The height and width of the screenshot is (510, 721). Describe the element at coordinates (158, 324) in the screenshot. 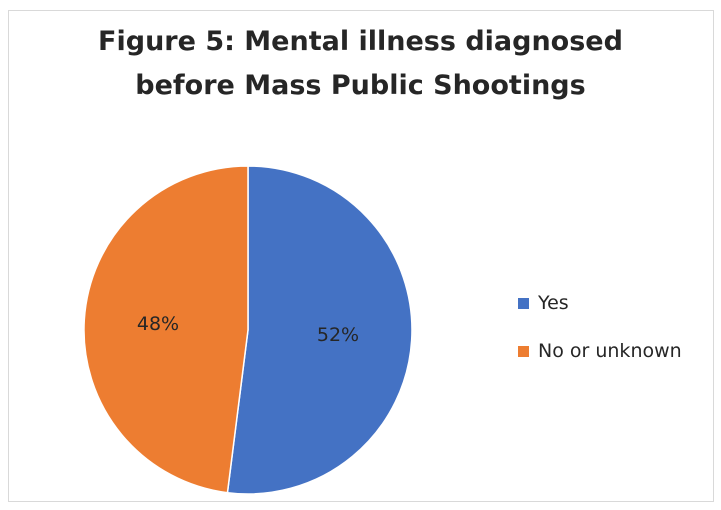

I see `data-label-no-or-unknown: 48%` at that location.